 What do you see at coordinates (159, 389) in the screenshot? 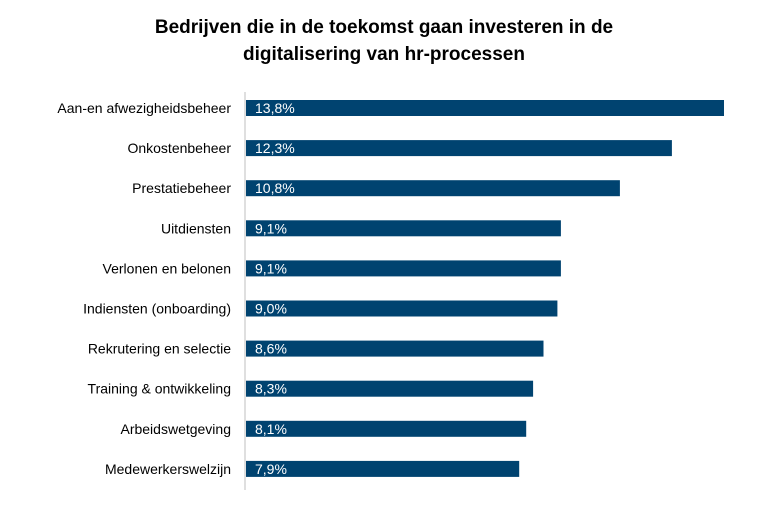
I see `category-label: Training & ontwikkeling` at bounding box center [159, 389].